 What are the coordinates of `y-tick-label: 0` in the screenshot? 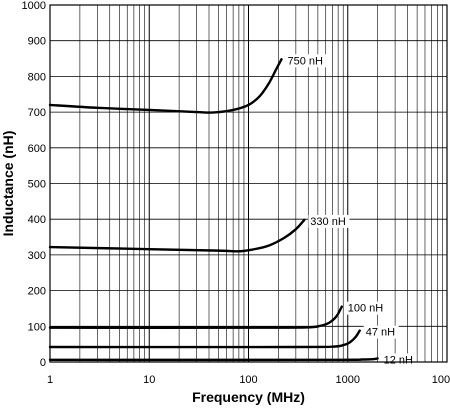 It's located at (43, 363).